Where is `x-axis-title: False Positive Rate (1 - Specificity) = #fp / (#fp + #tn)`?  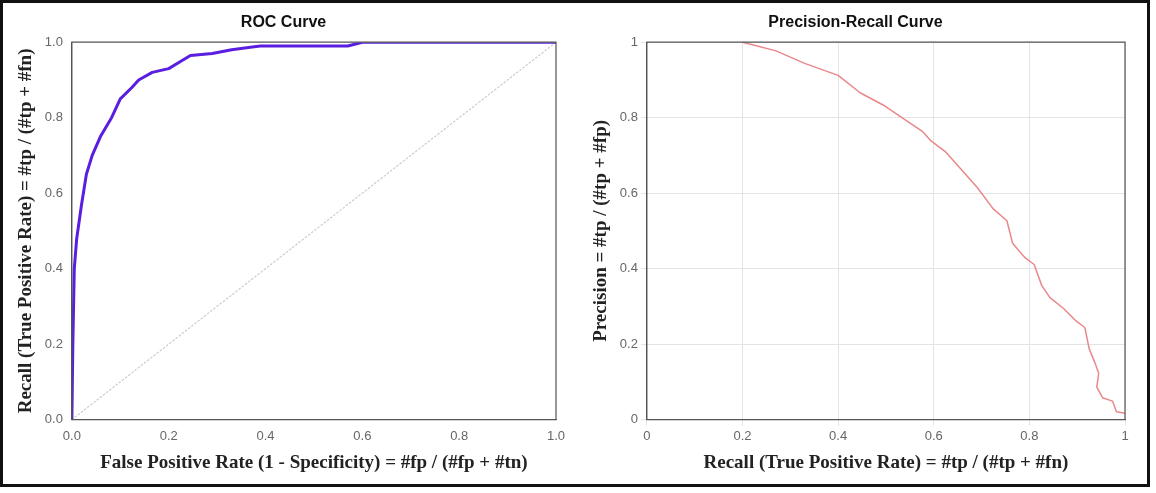
x-axis-title: False Positive Rate (1 - Specificity) = #fp / (#fp + #tn) is located at coordinates (314, 461).